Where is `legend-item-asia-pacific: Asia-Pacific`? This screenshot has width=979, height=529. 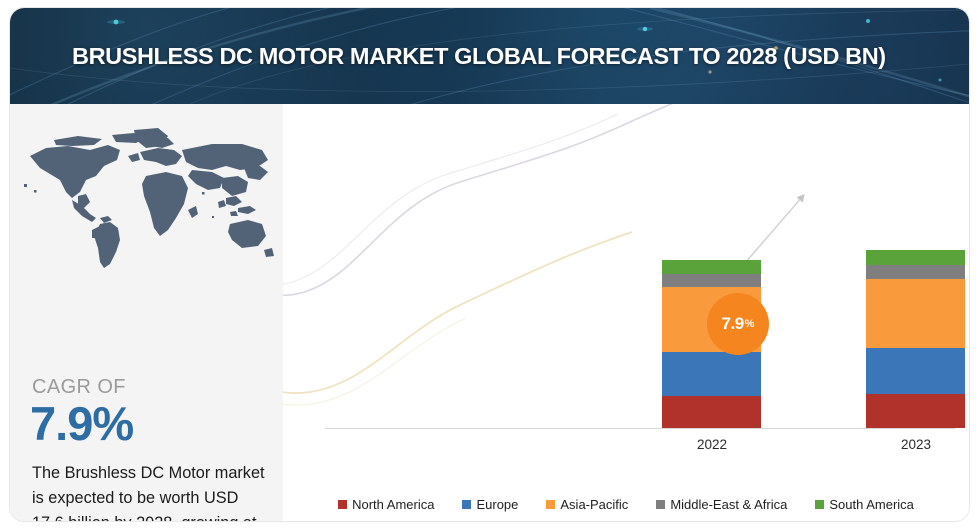
legend-item-asia-pacific: Asia-Pacific is located at coordinates (587, 504).